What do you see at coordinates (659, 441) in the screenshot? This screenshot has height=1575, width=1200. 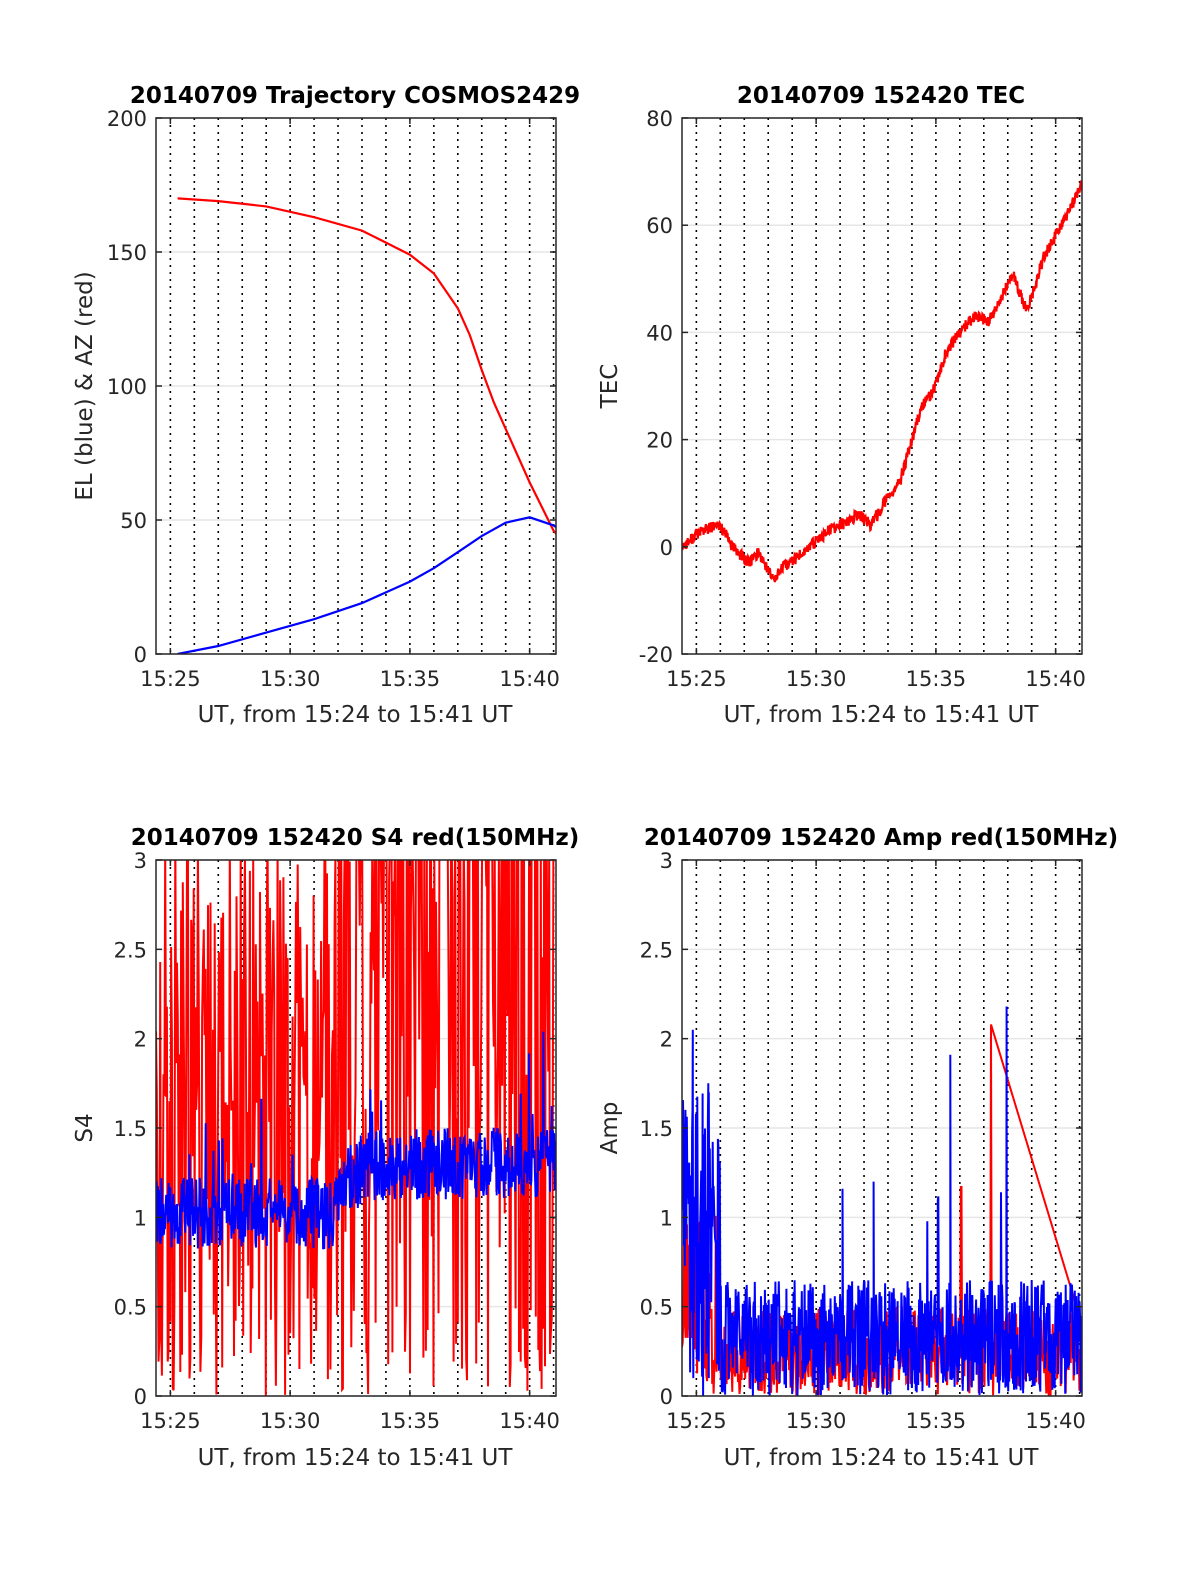 I see `y-tick-label: 20` at bounding box center [659, 441].